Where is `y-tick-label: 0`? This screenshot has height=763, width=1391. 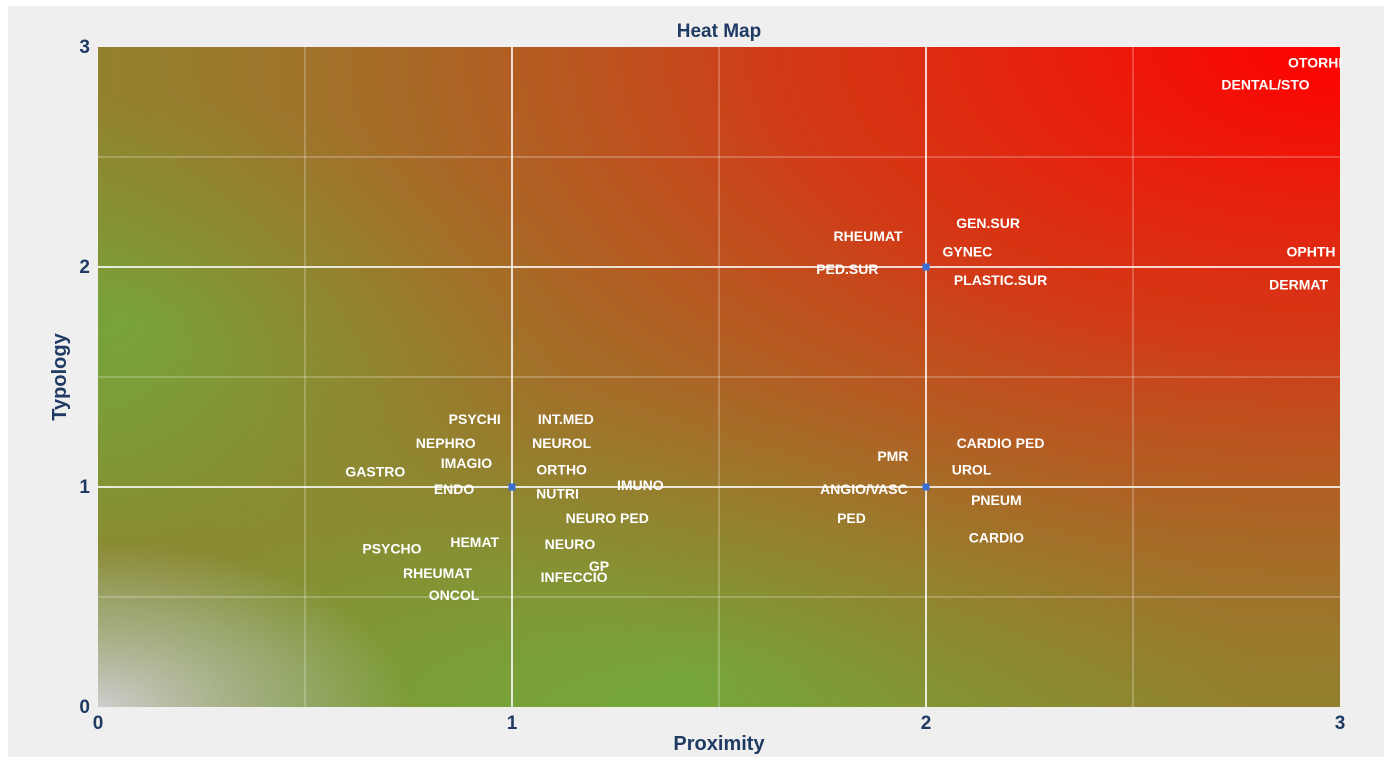 y-tick-label: 0 is located at coordinates (84, 707).